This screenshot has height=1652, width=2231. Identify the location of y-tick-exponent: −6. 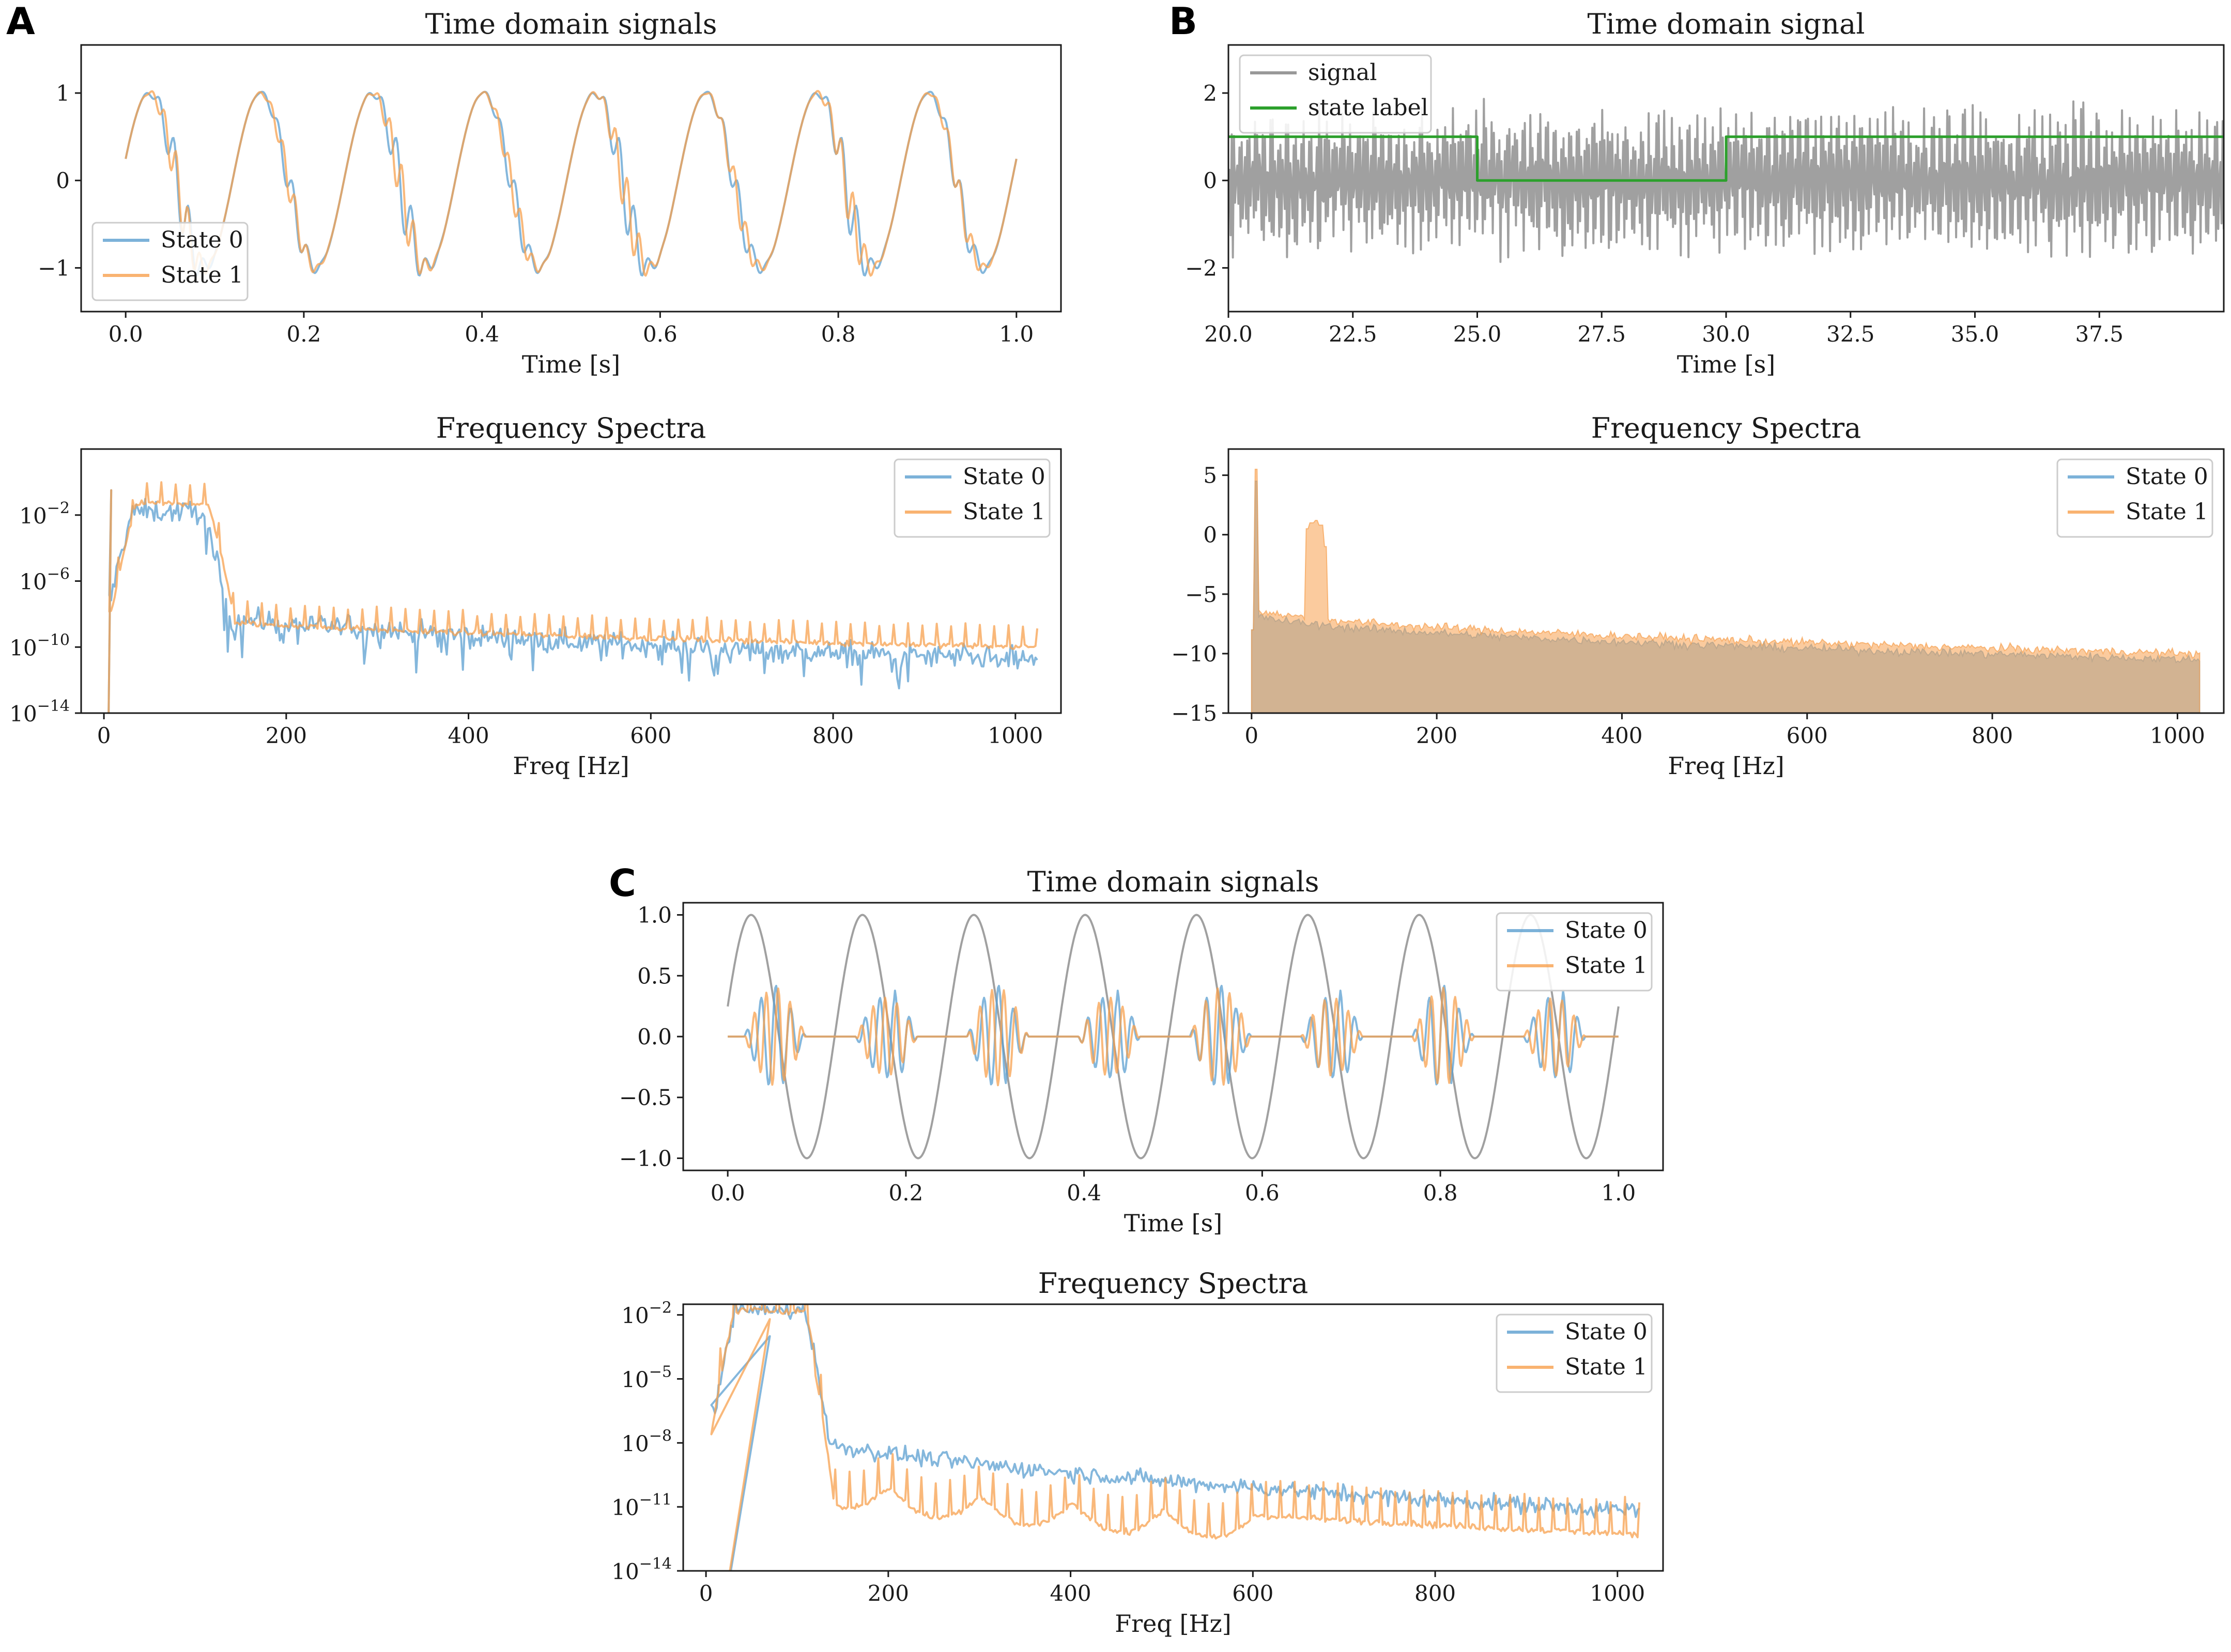
(58, 574).